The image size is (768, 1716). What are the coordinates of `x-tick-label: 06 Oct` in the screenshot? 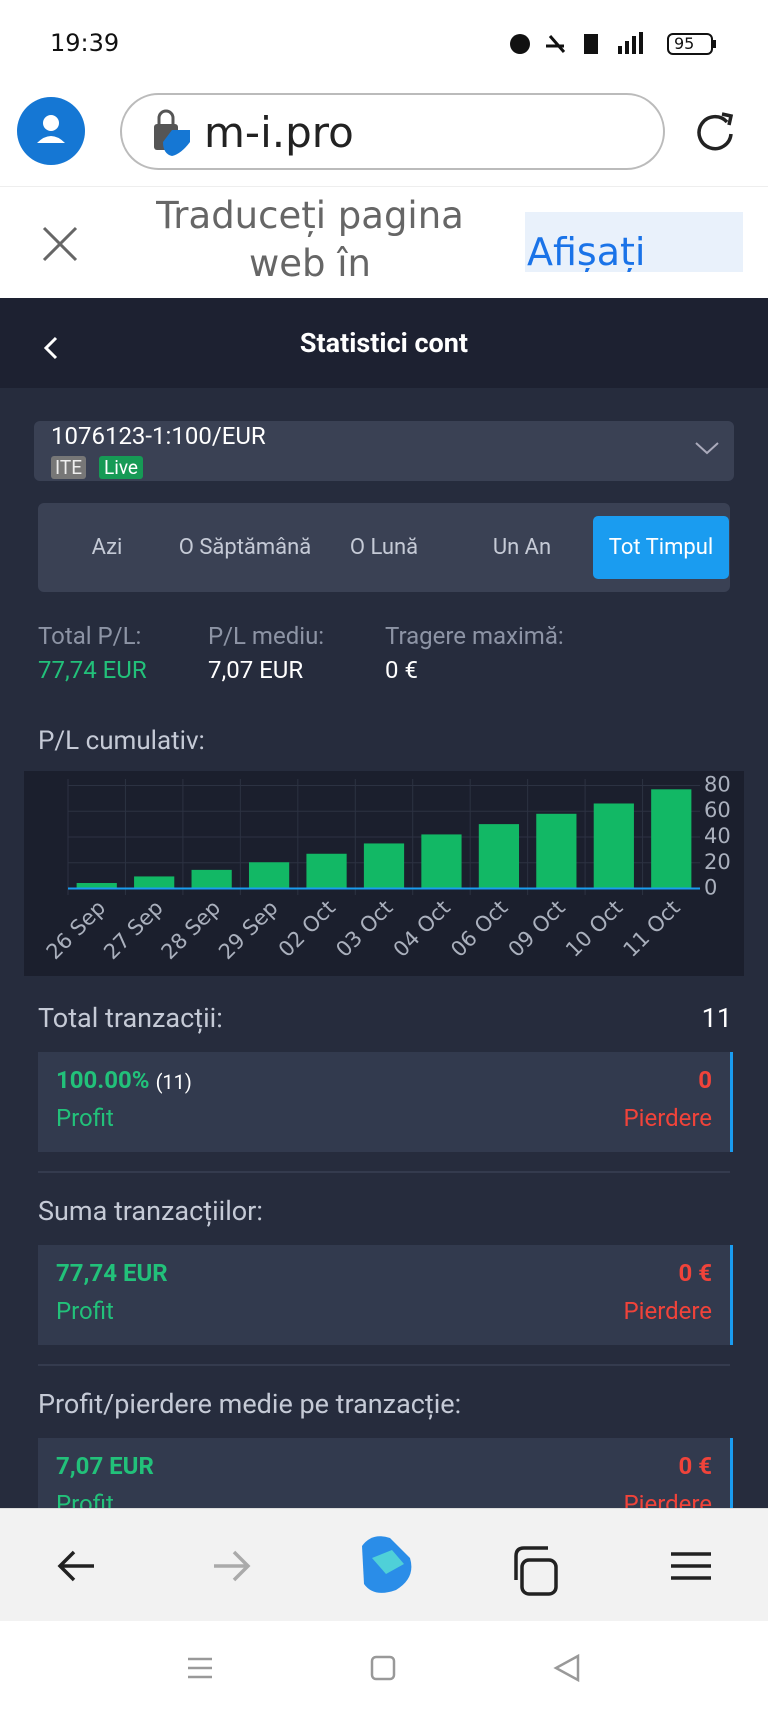 It's located at (479, 929).